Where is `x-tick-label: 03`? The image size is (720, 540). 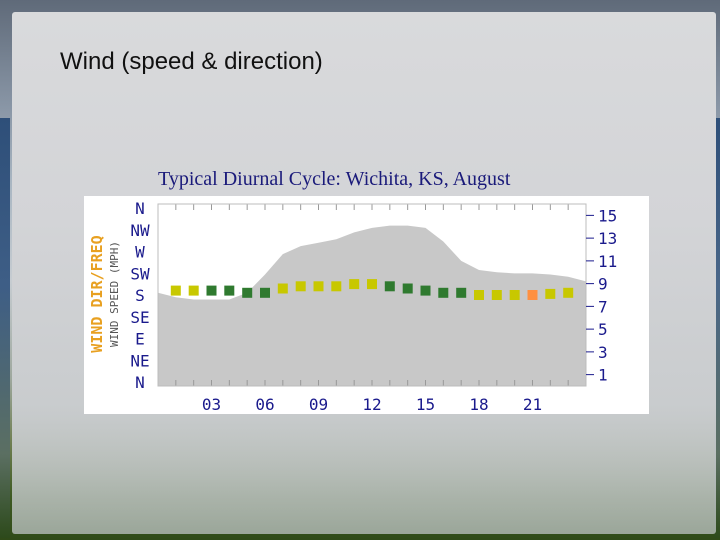 x-tick-label: 03 is located at coordinates (211, 404).